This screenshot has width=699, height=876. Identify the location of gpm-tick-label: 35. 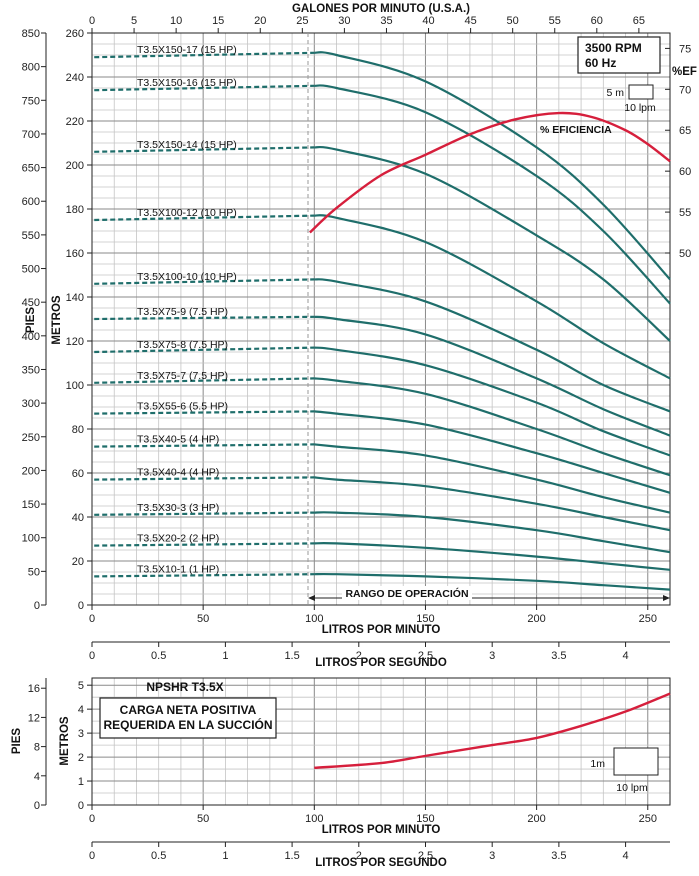
(386, 21).